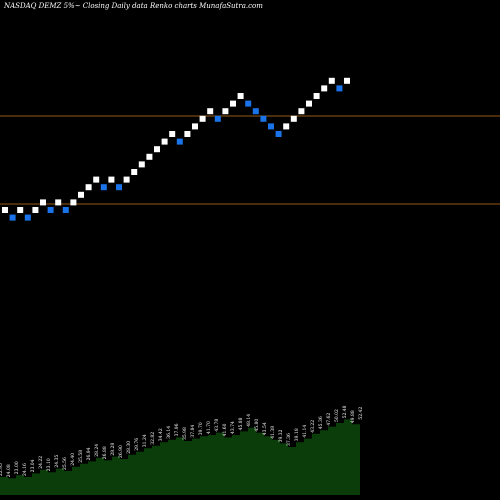 The image size is (500, 500). I want to click on volume-label: 24.22, so click(41, 462).